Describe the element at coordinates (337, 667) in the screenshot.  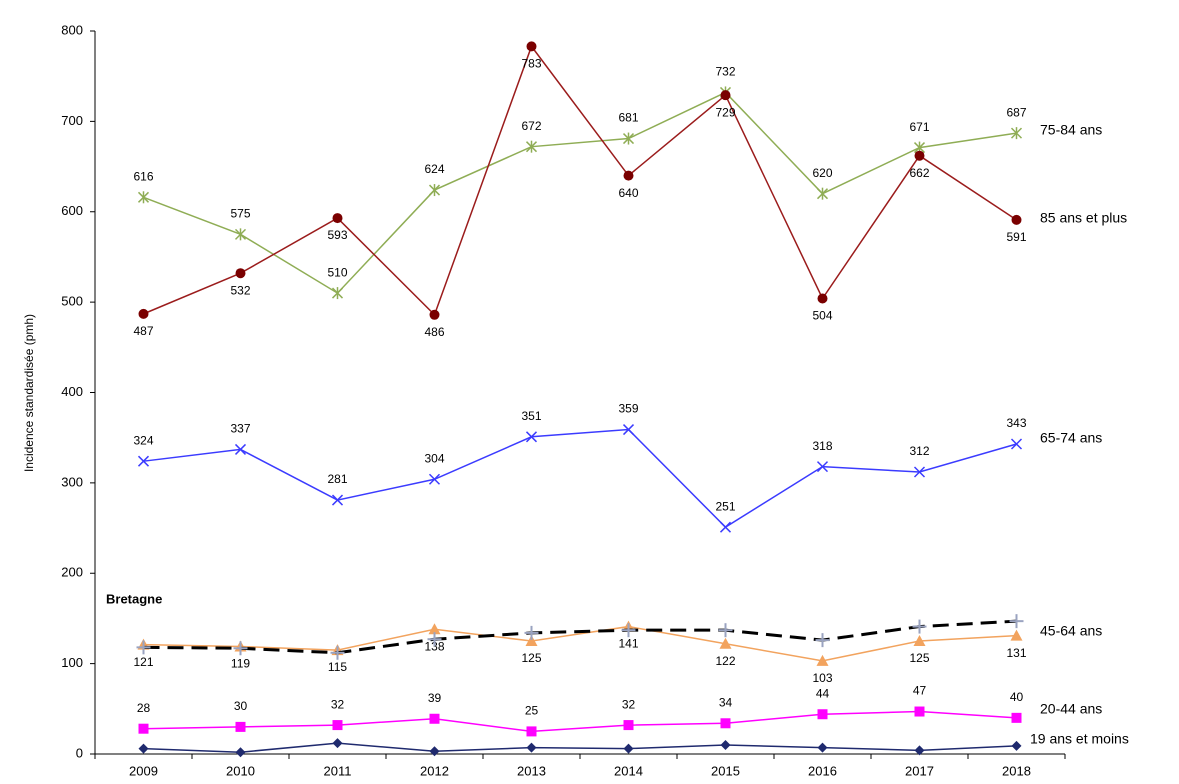
I see `data-label: 115` at that location.